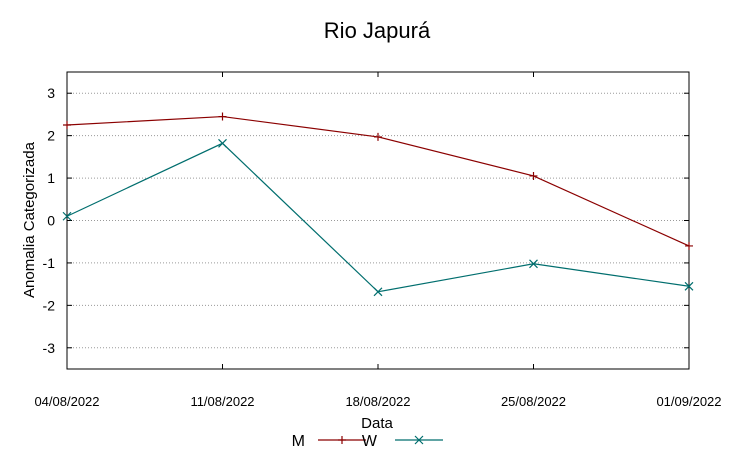  What do you see at coordinates (342, 440) in the screenshot?
I see `legend-marker-m` at bounding box center [342, 440].